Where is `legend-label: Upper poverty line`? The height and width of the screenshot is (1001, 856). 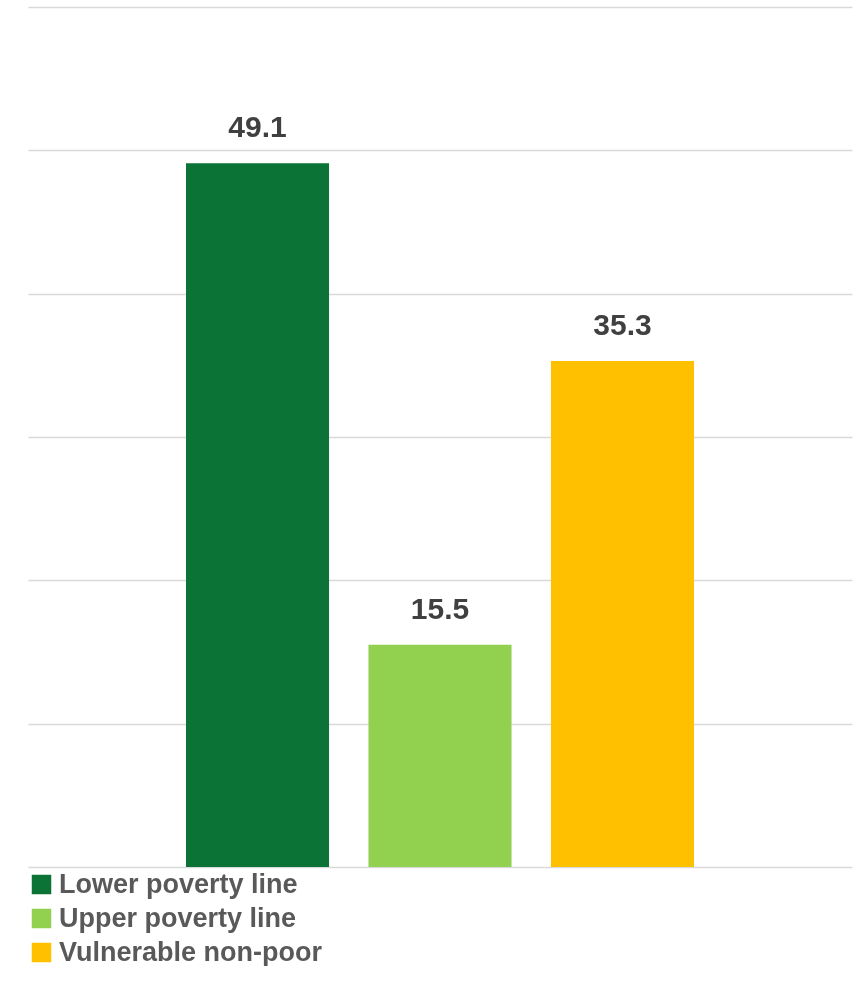 legend-label: Upper poverty line is located at coordinates (178, 917).